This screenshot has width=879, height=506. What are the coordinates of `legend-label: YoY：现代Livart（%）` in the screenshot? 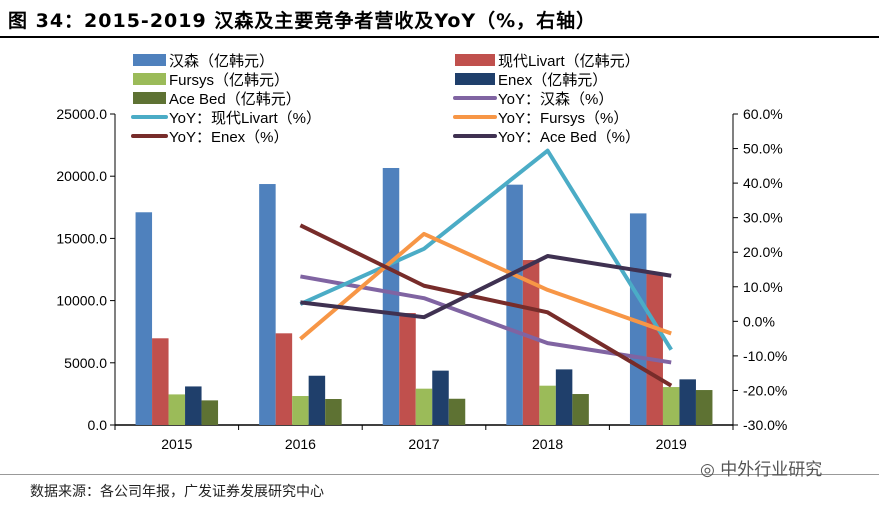 It's located at (245, 118).